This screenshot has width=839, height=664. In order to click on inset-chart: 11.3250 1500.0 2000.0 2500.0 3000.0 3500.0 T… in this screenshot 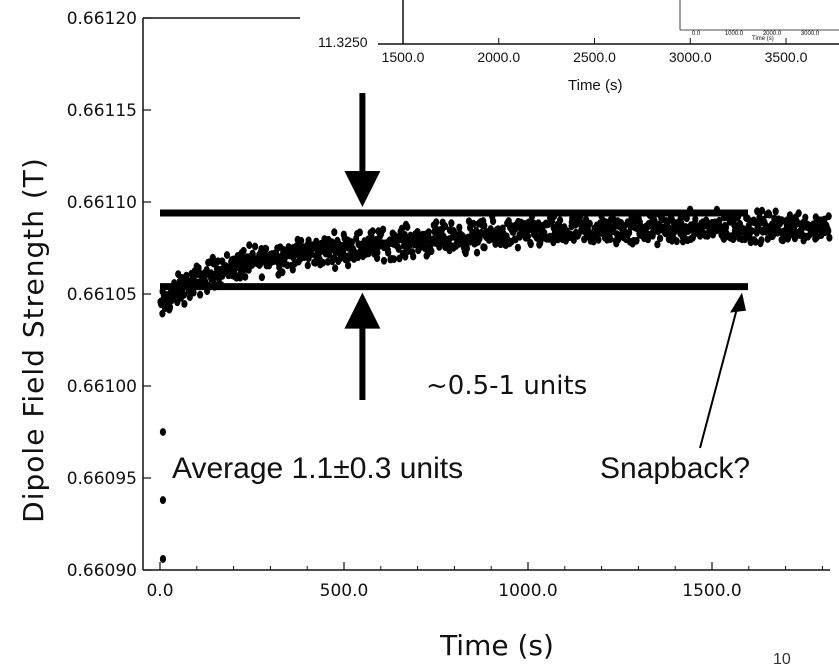, I will do `click(578, 47)`.